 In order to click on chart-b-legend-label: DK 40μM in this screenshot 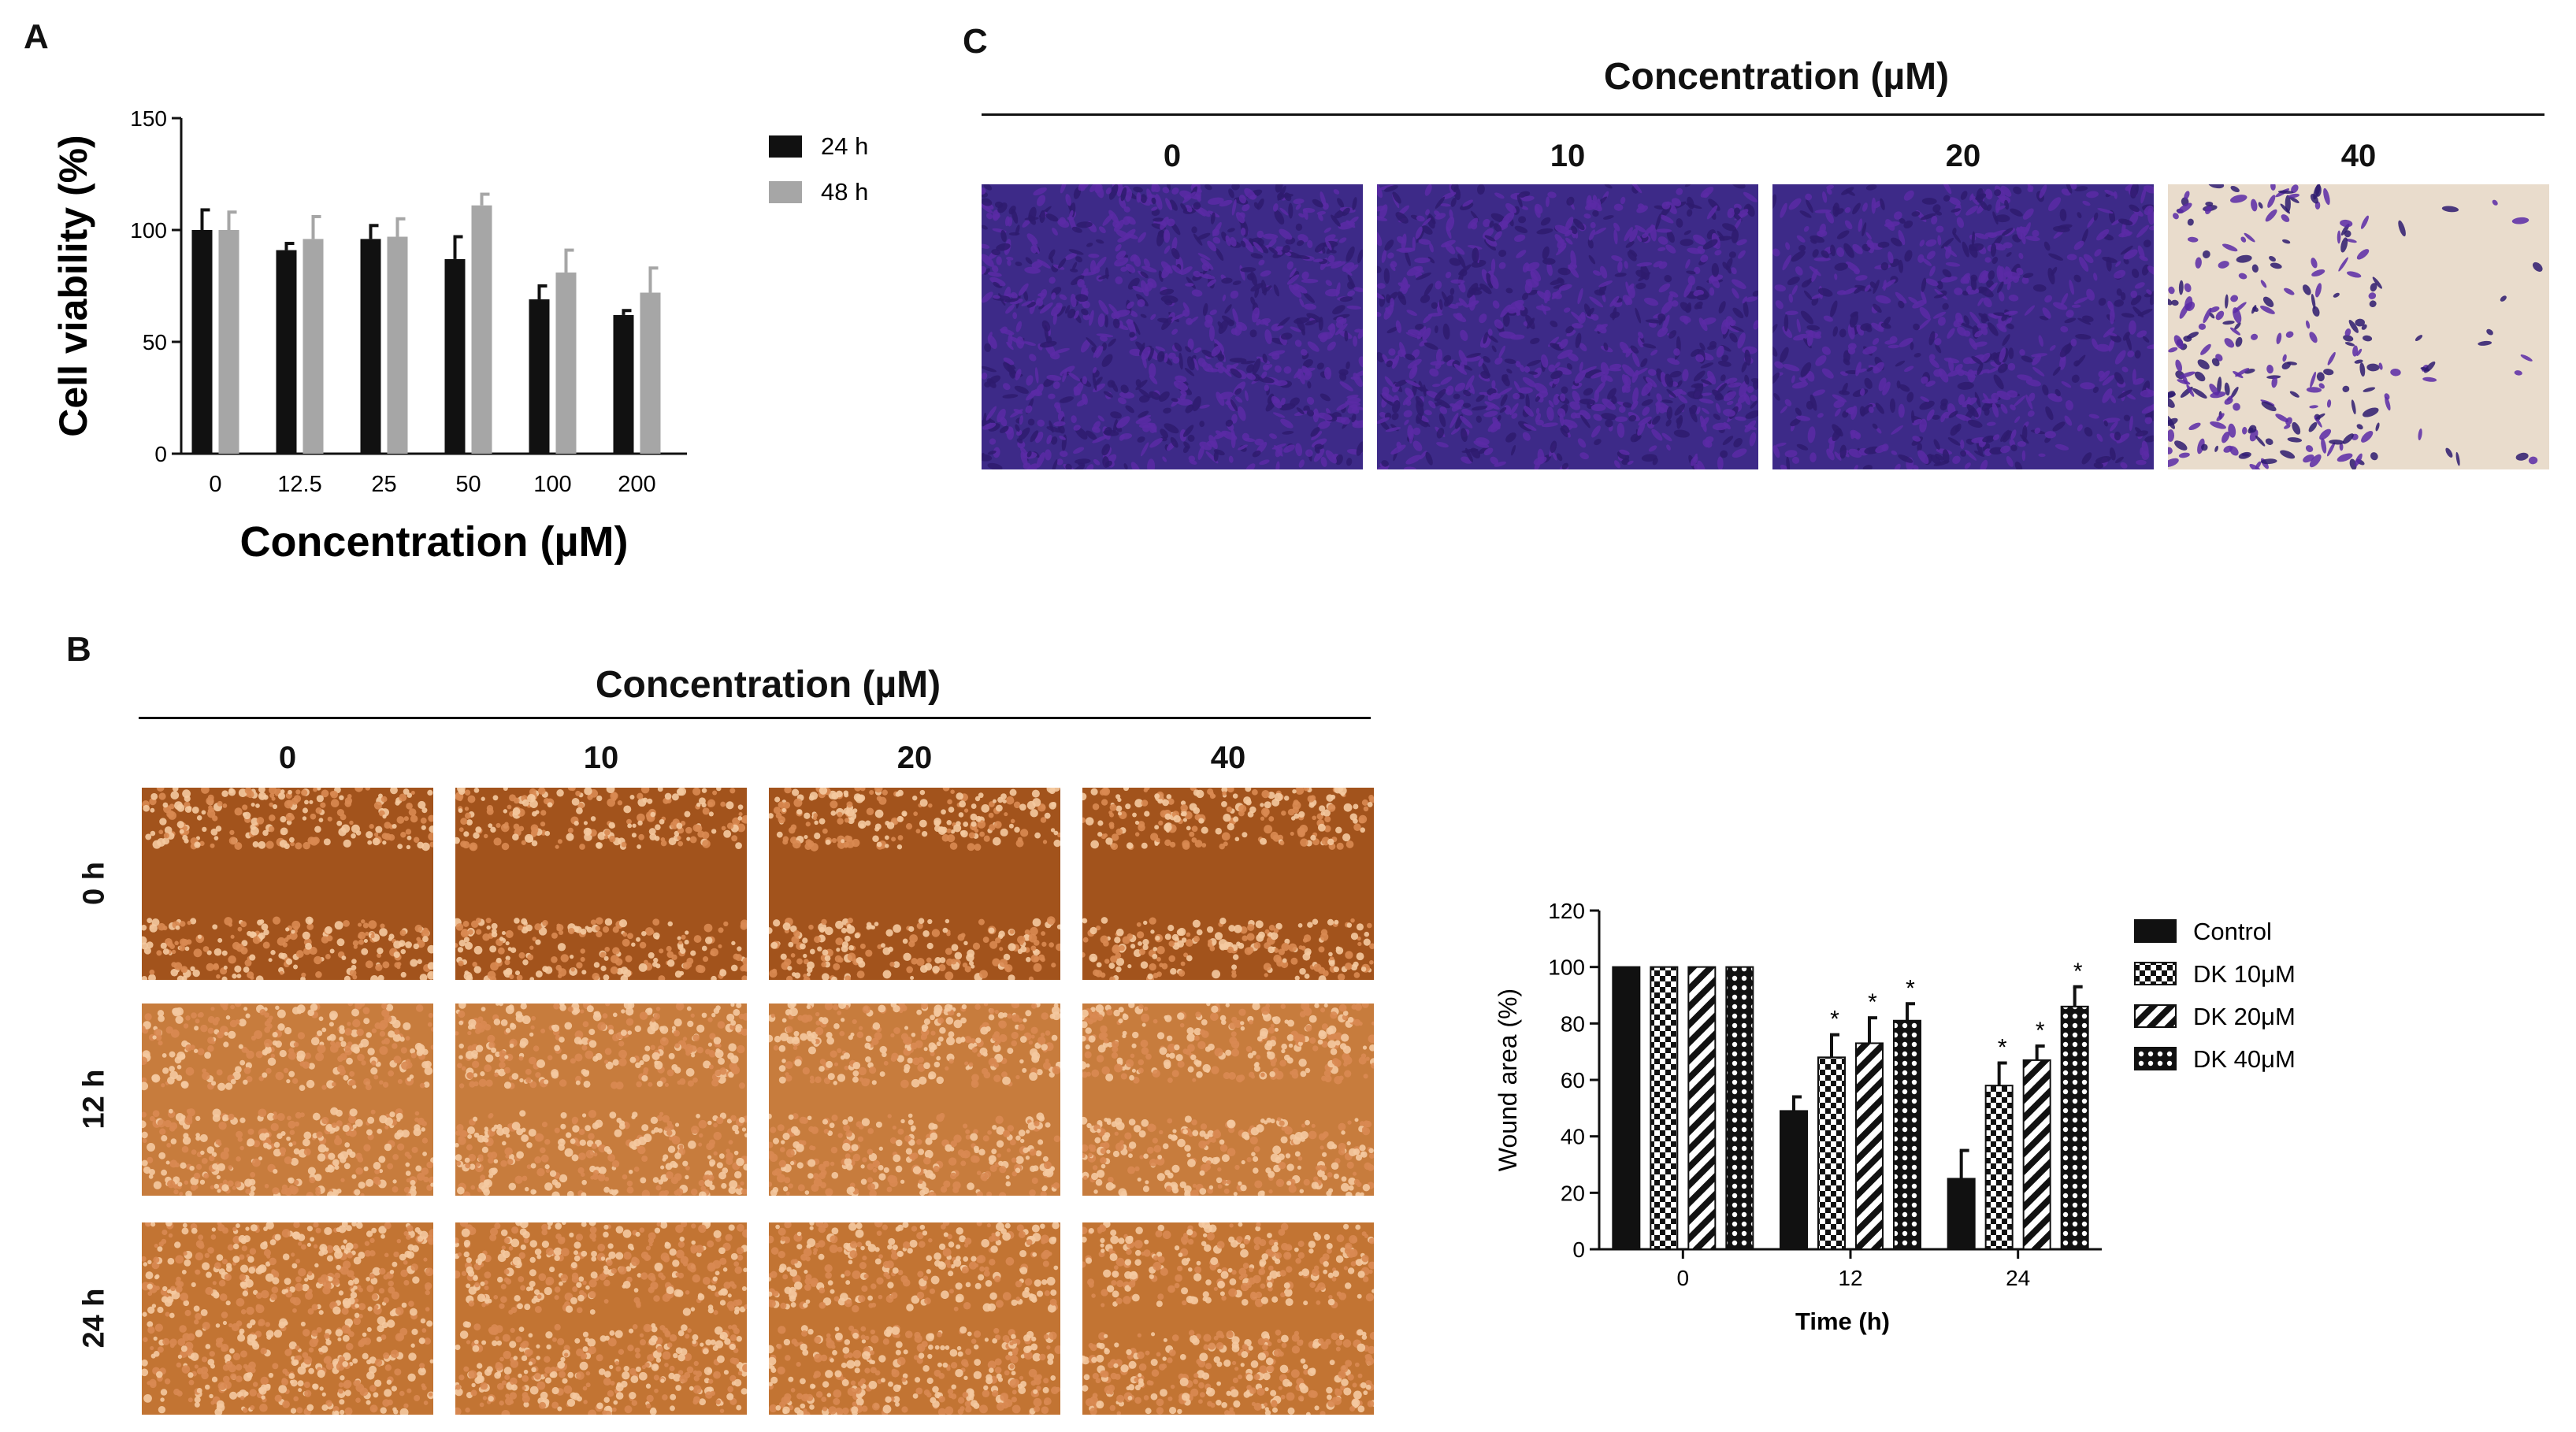, I will do `click(2244, 1059)`.